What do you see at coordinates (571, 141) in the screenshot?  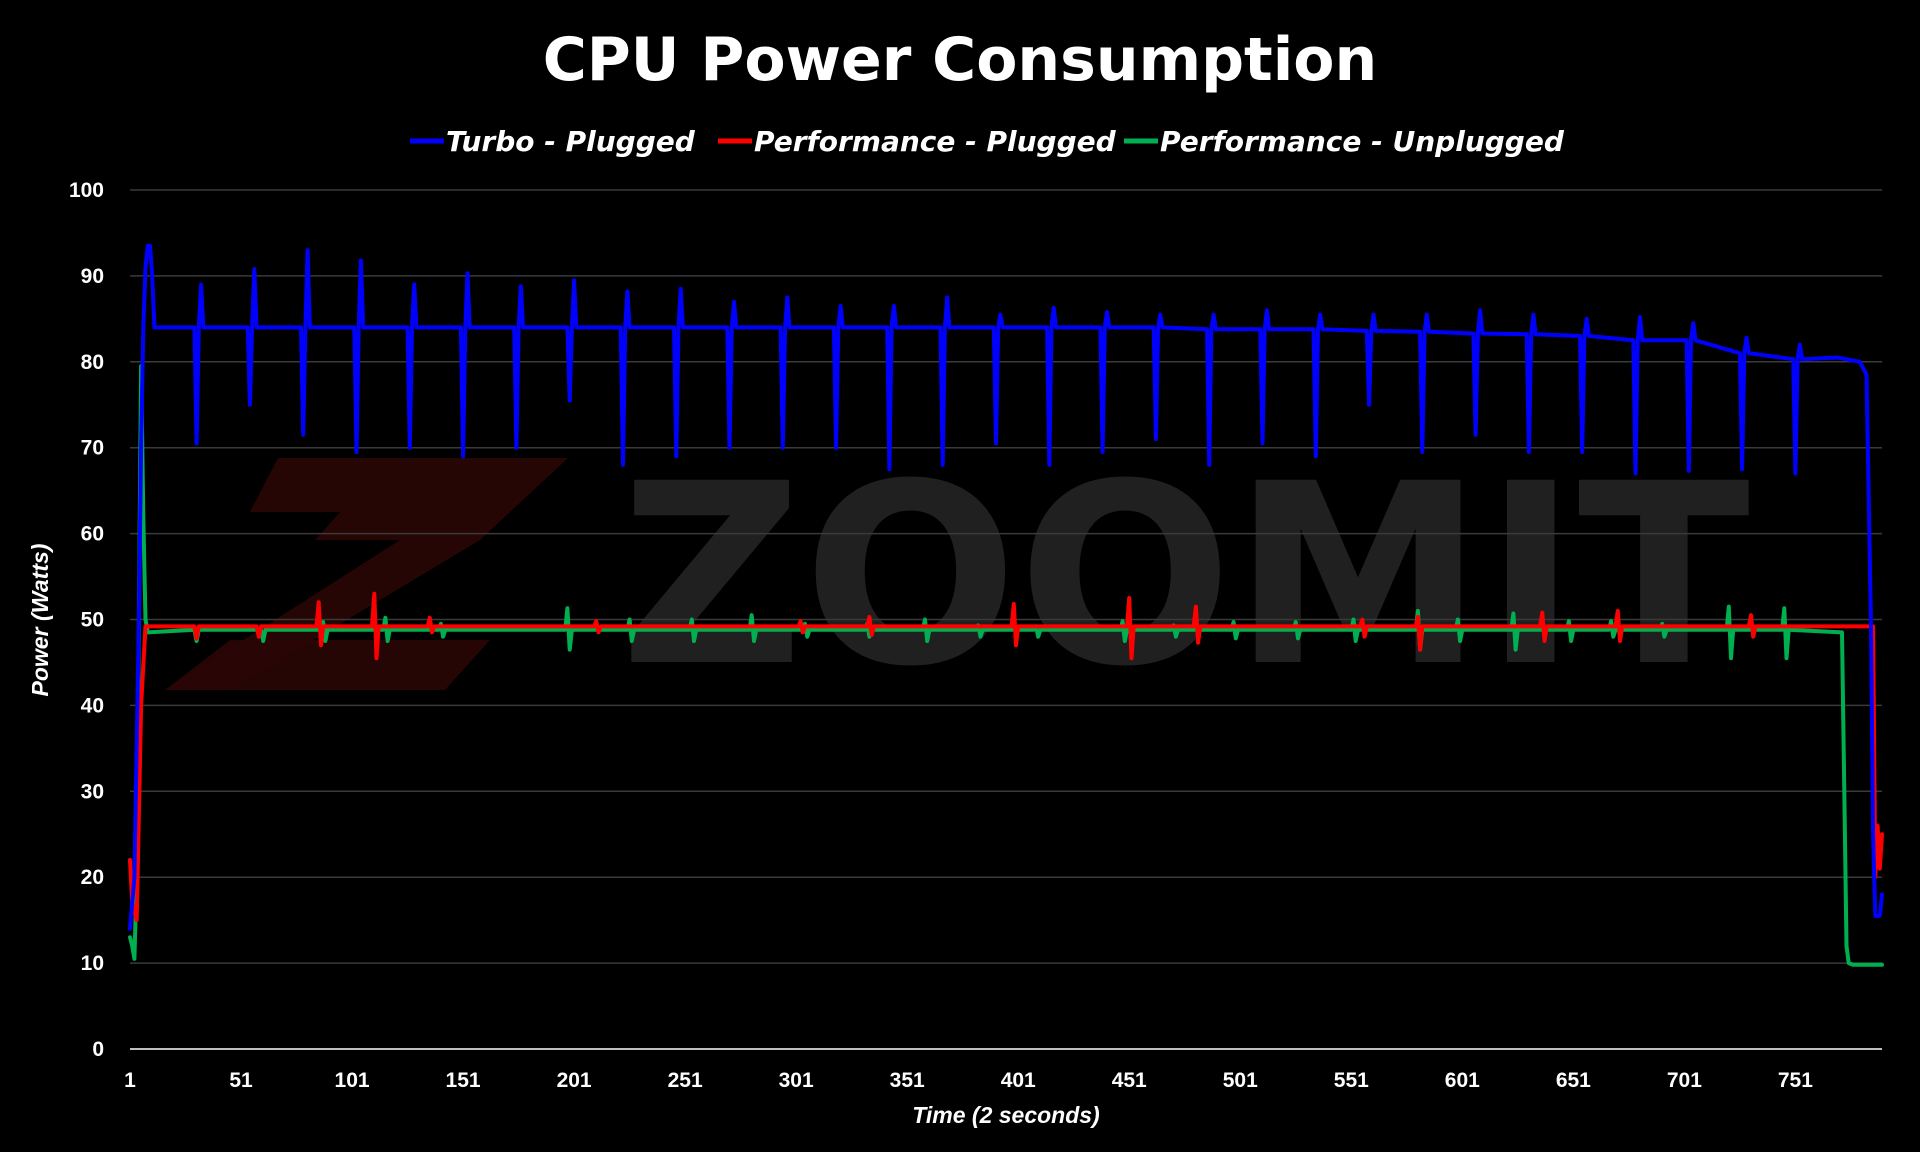 I see `legend-label: Turbo - Plugged` at bounding box center [571, 141].